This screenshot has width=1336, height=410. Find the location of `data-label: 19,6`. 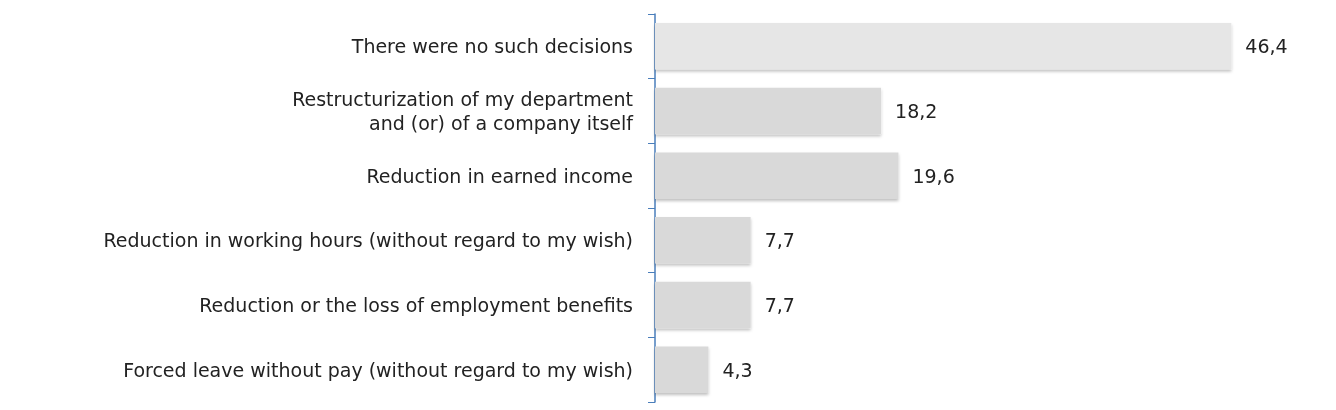

data-label: 19,6 is located at coordinates (933, 175).